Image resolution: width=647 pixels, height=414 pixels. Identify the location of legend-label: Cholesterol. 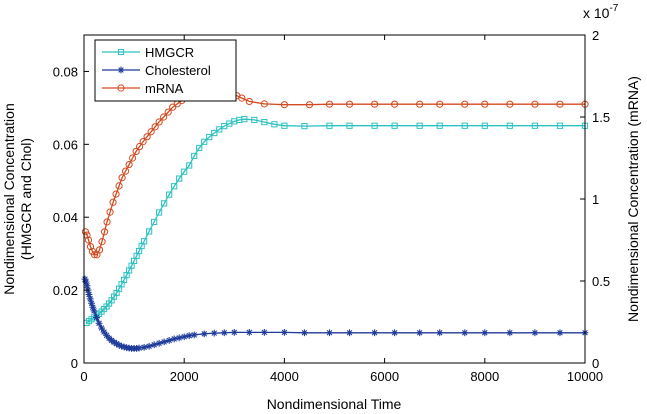
(178, 70).